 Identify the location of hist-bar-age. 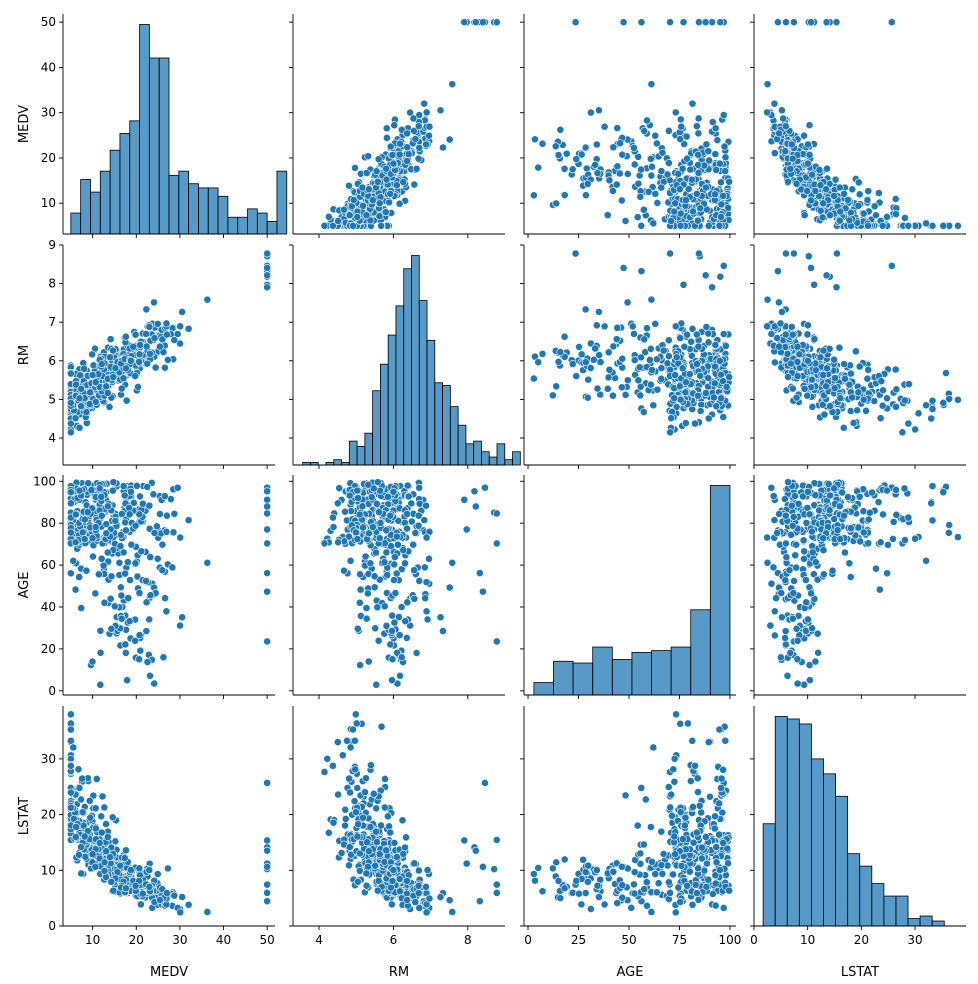
(641, 673).